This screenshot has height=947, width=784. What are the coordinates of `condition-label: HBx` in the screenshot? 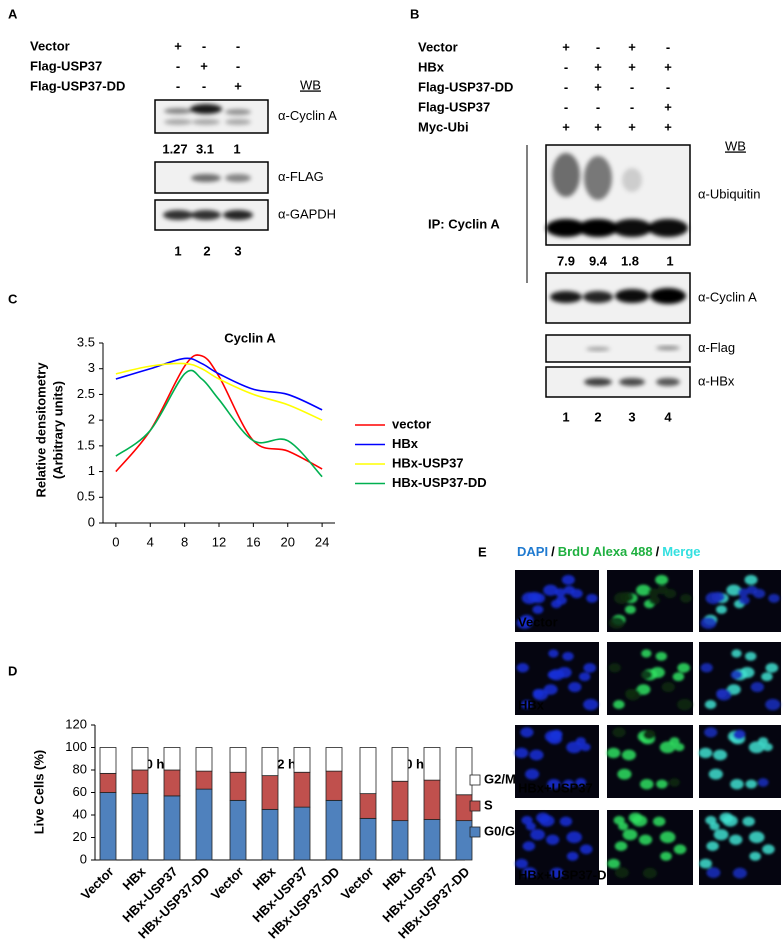 It's located at (431, 66).